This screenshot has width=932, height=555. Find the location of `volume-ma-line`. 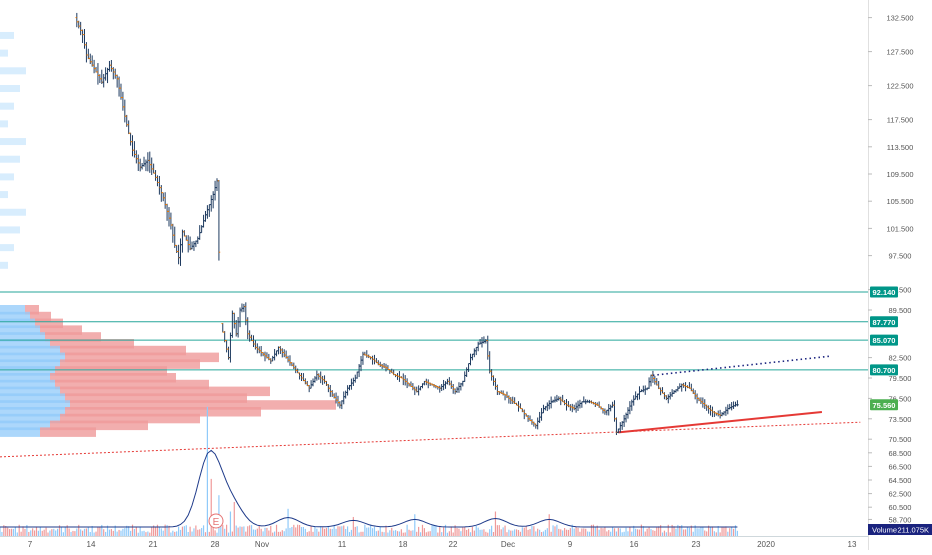

volume-ma-line is located at coordinates (369, 488).